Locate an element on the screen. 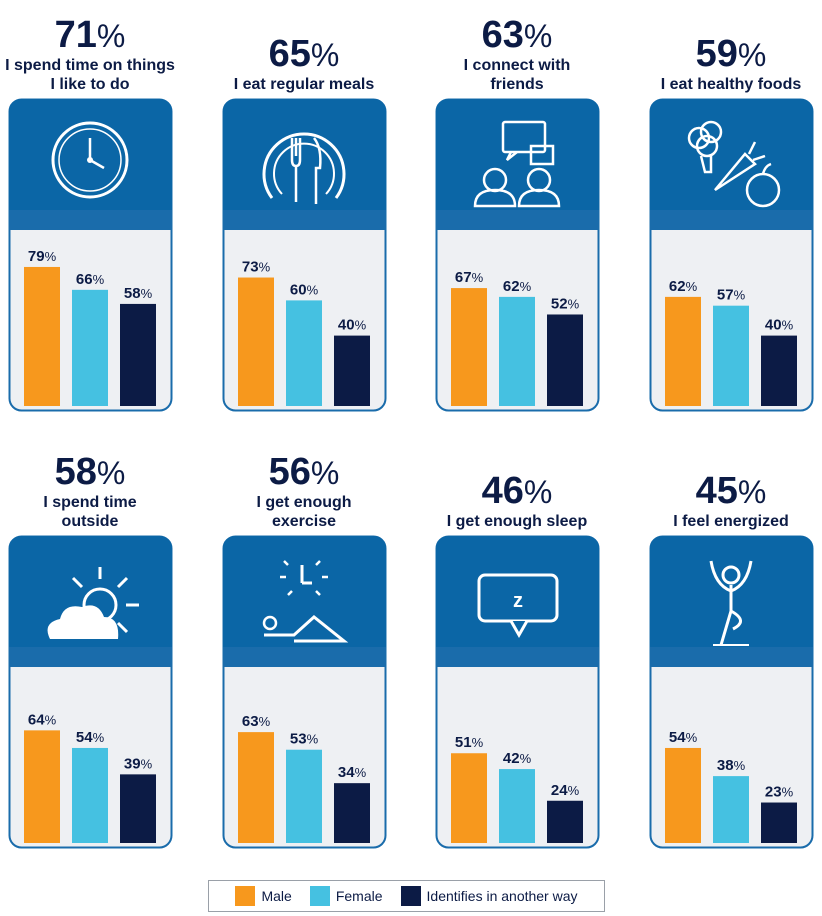 This screenshot has width=822, height=916. card-title: I get enough sleep is located at coordinates (517, 521).